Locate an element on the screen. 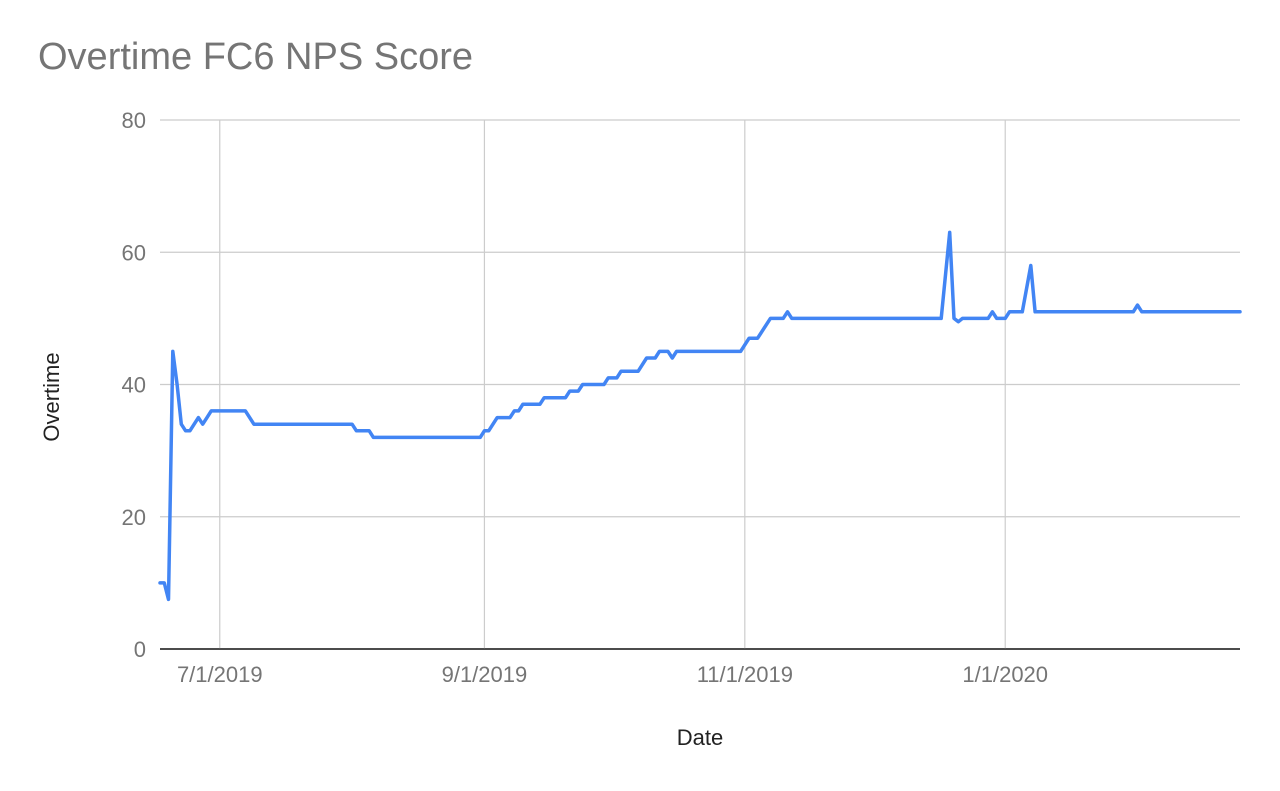 The width and height of the screenshot is (1280, 791). x-axis-title: Date is located at coordinates (700, 737).